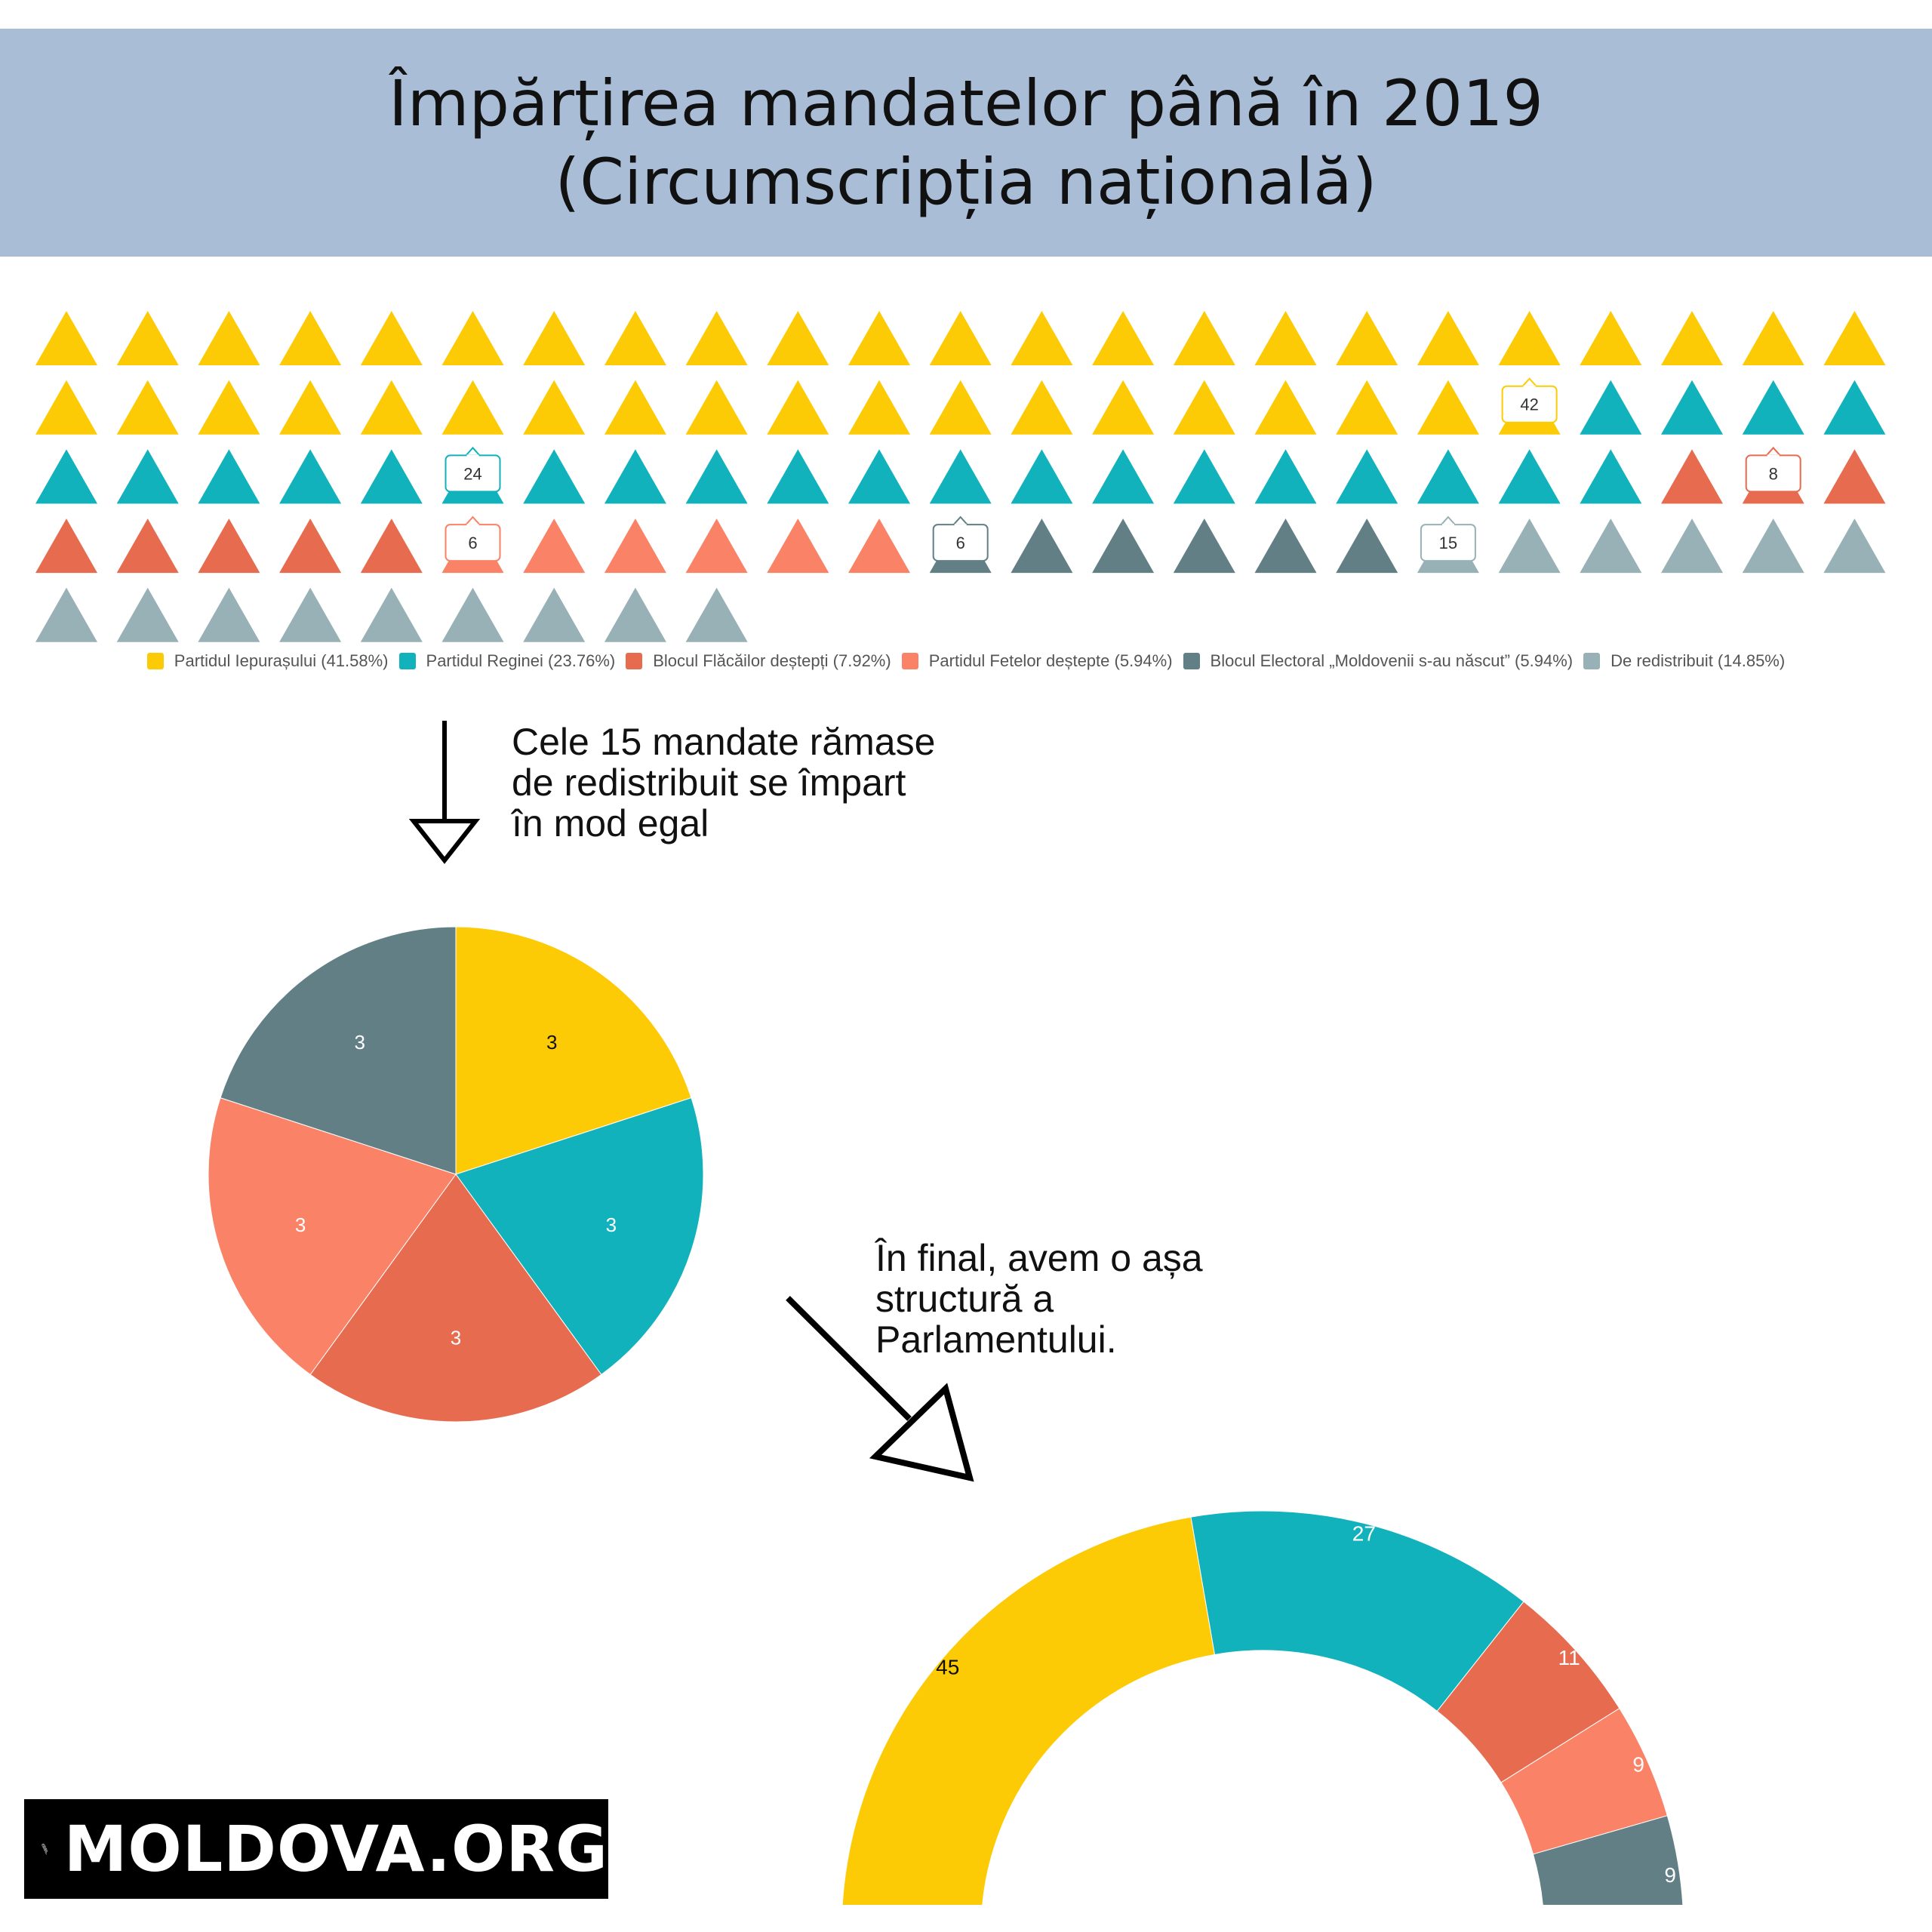  Describe the element at coordinates (45, 1849) in the screenshot. I see `moldova-map-icon` at that location.